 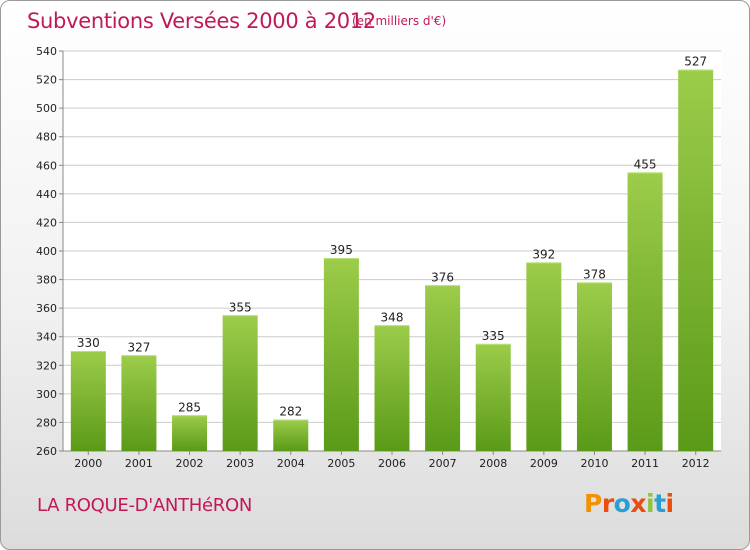 What do you see at coordinates (46, 337) in the screenshot?
I see `y-tick-label: 340` at bounding box center [46, 337].